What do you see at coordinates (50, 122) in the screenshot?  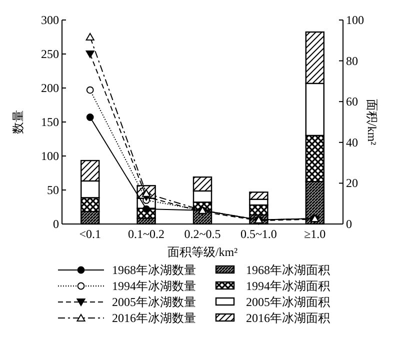 I see `y-tick-label: 150` at bounding box center [50, 122].